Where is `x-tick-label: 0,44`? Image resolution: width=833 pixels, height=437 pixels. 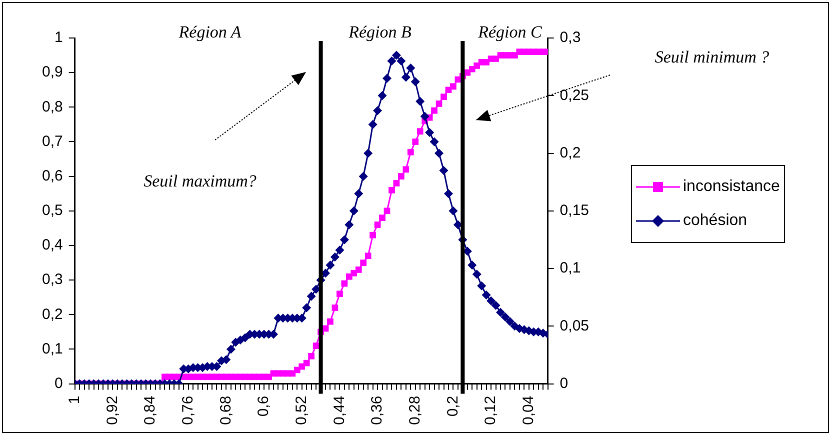
x-tick-label: 0,44 is located at coordinates (339, 411).